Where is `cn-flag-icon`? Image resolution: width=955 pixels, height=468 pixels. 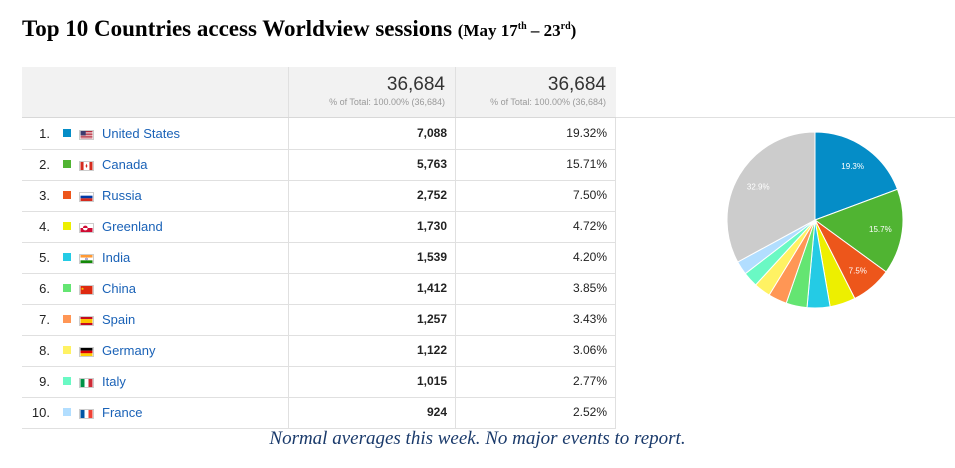
cn-flag-icon is located at coordinates (86, 289).